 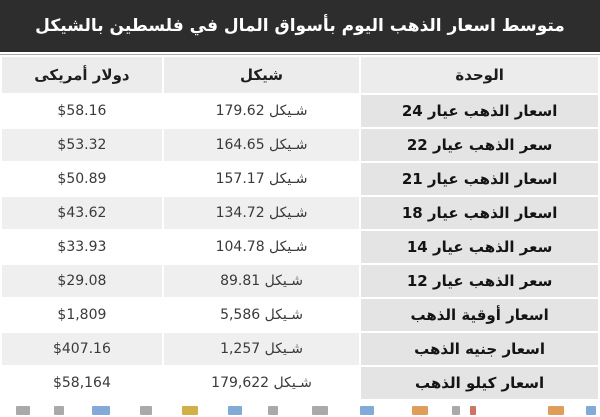 I want to click on shekel-cell: 89.81 شـيكل, so click(x=261, y=281).